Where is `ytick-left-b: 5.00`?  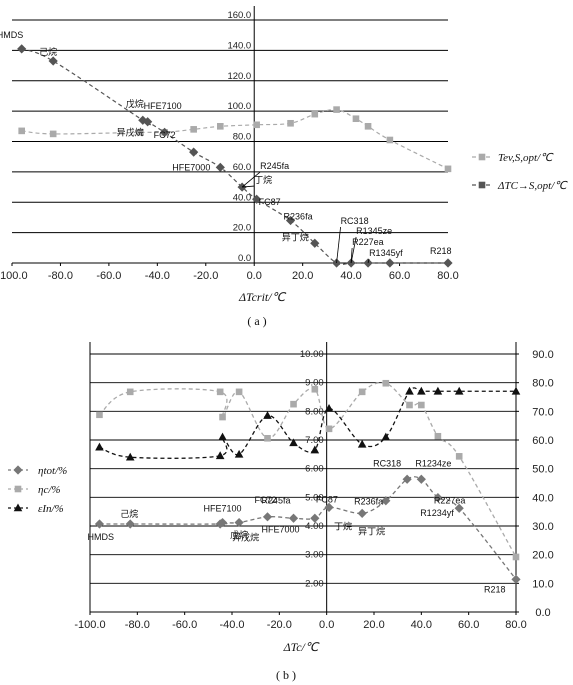 ytick-left-b: 5.00 is located at coordinates (314, 497).